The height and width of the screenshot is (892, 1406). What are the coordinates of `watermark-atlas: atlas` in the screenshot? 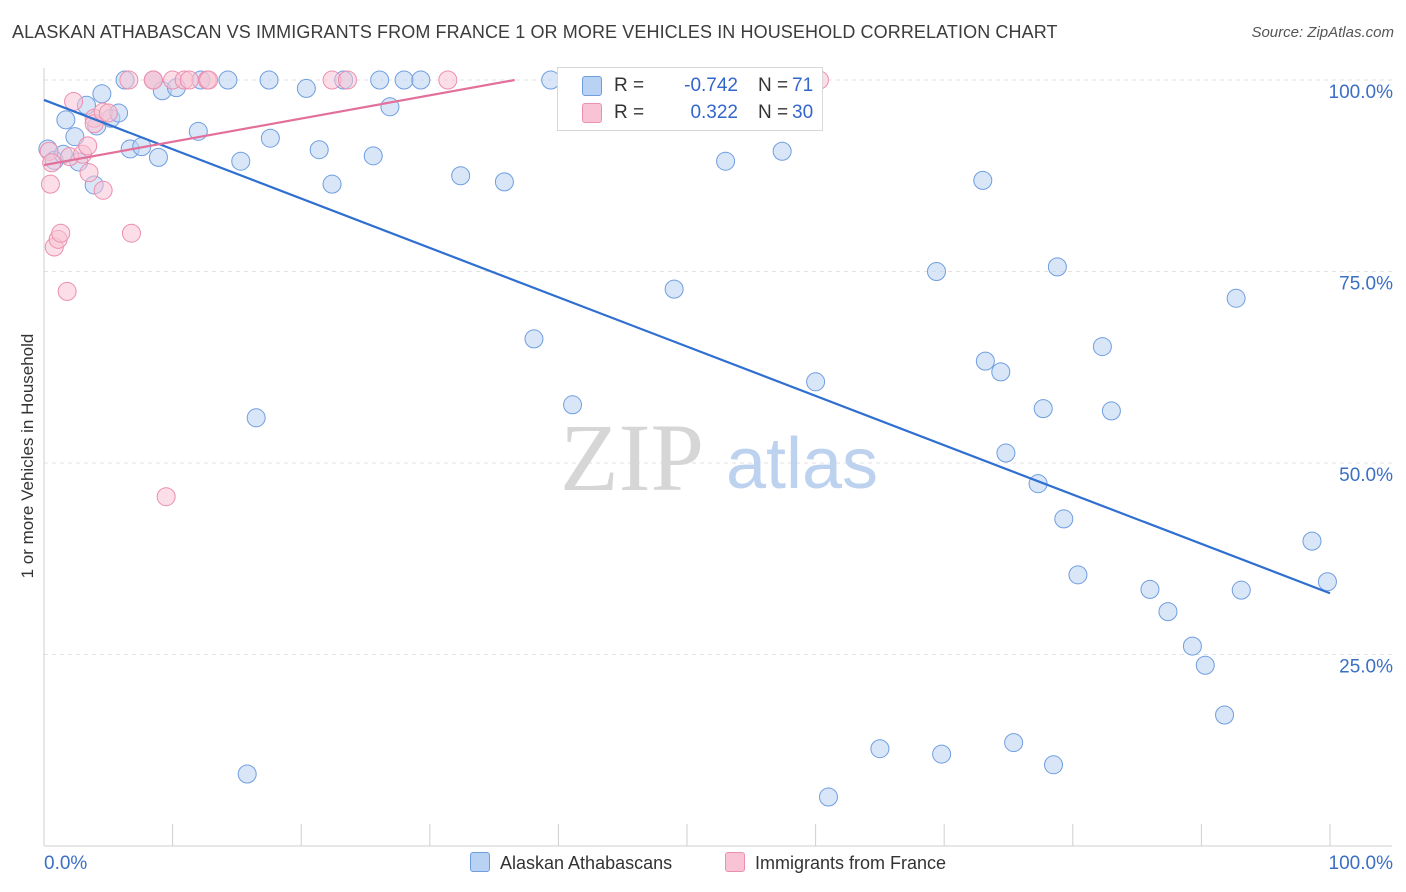 It's located at (802, 464).